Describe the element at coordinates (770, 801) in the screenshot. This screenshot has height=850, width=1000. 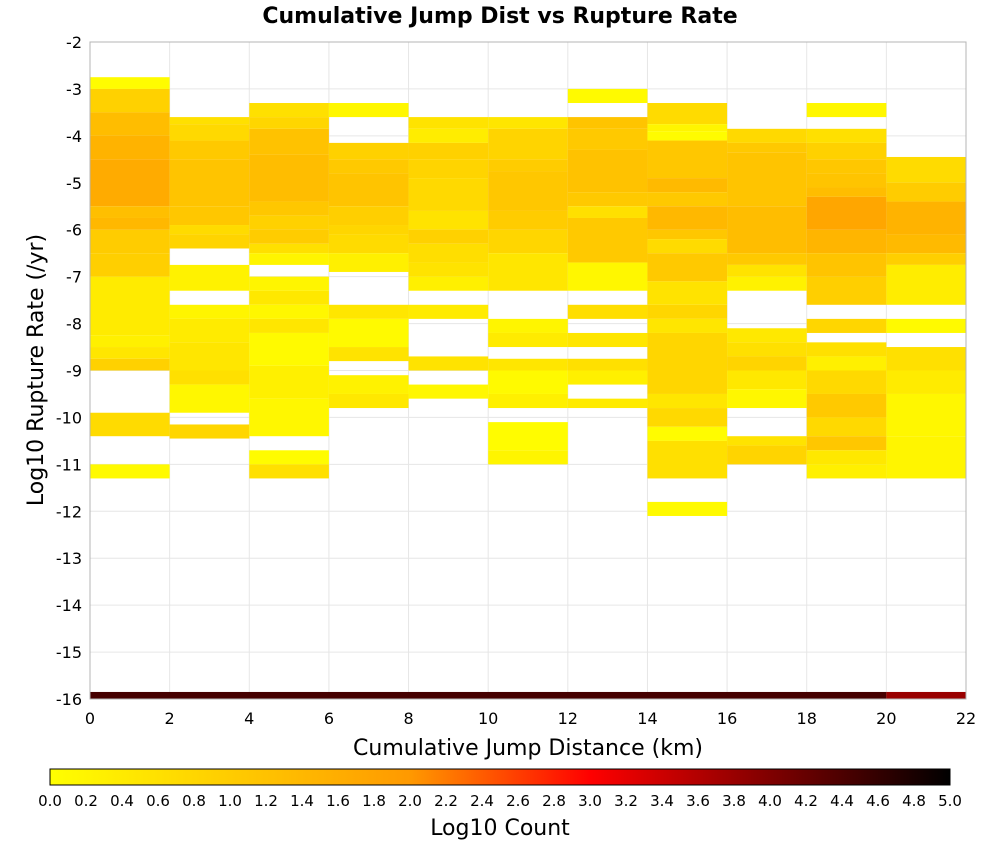
I see `colorbar-tick-label: 4.0` at that location.